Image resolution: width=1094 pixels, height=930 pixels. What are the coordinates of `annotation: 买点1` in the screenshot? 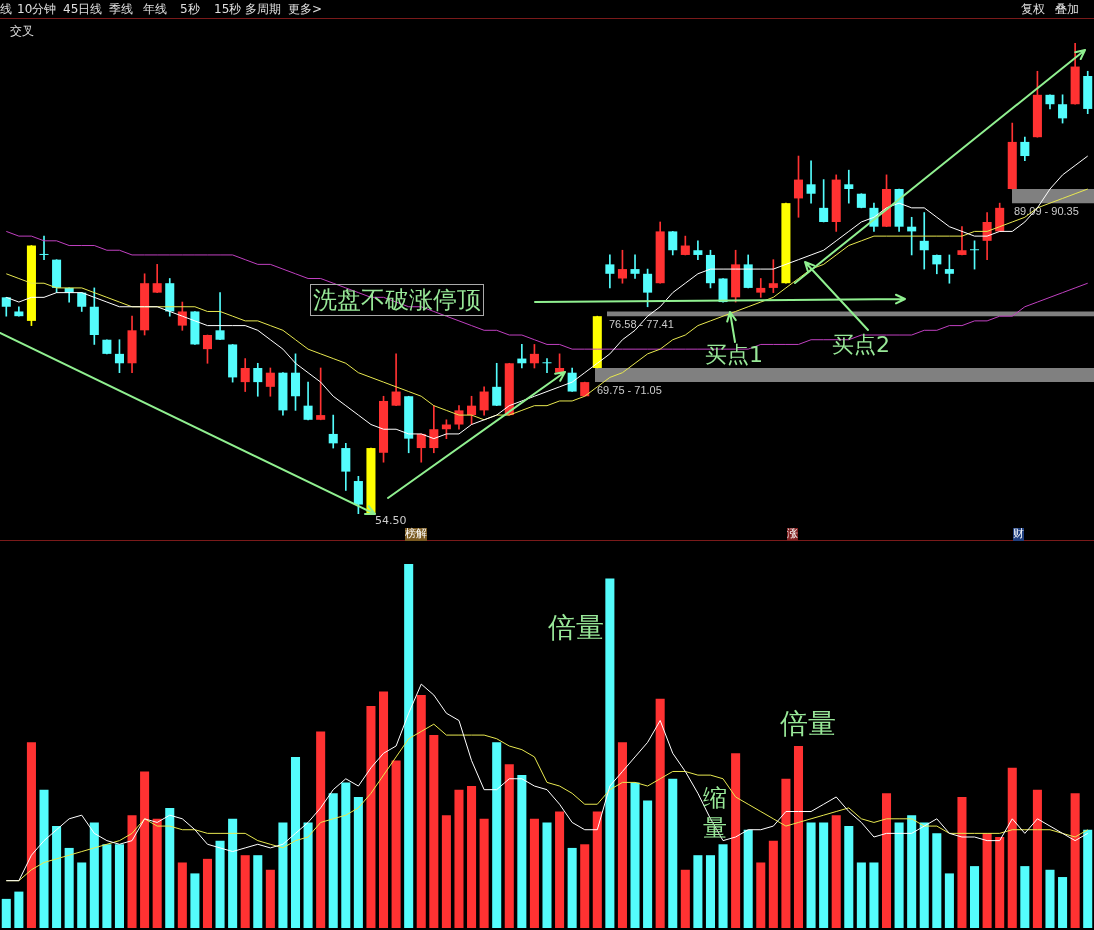 It's located at (734, 355).